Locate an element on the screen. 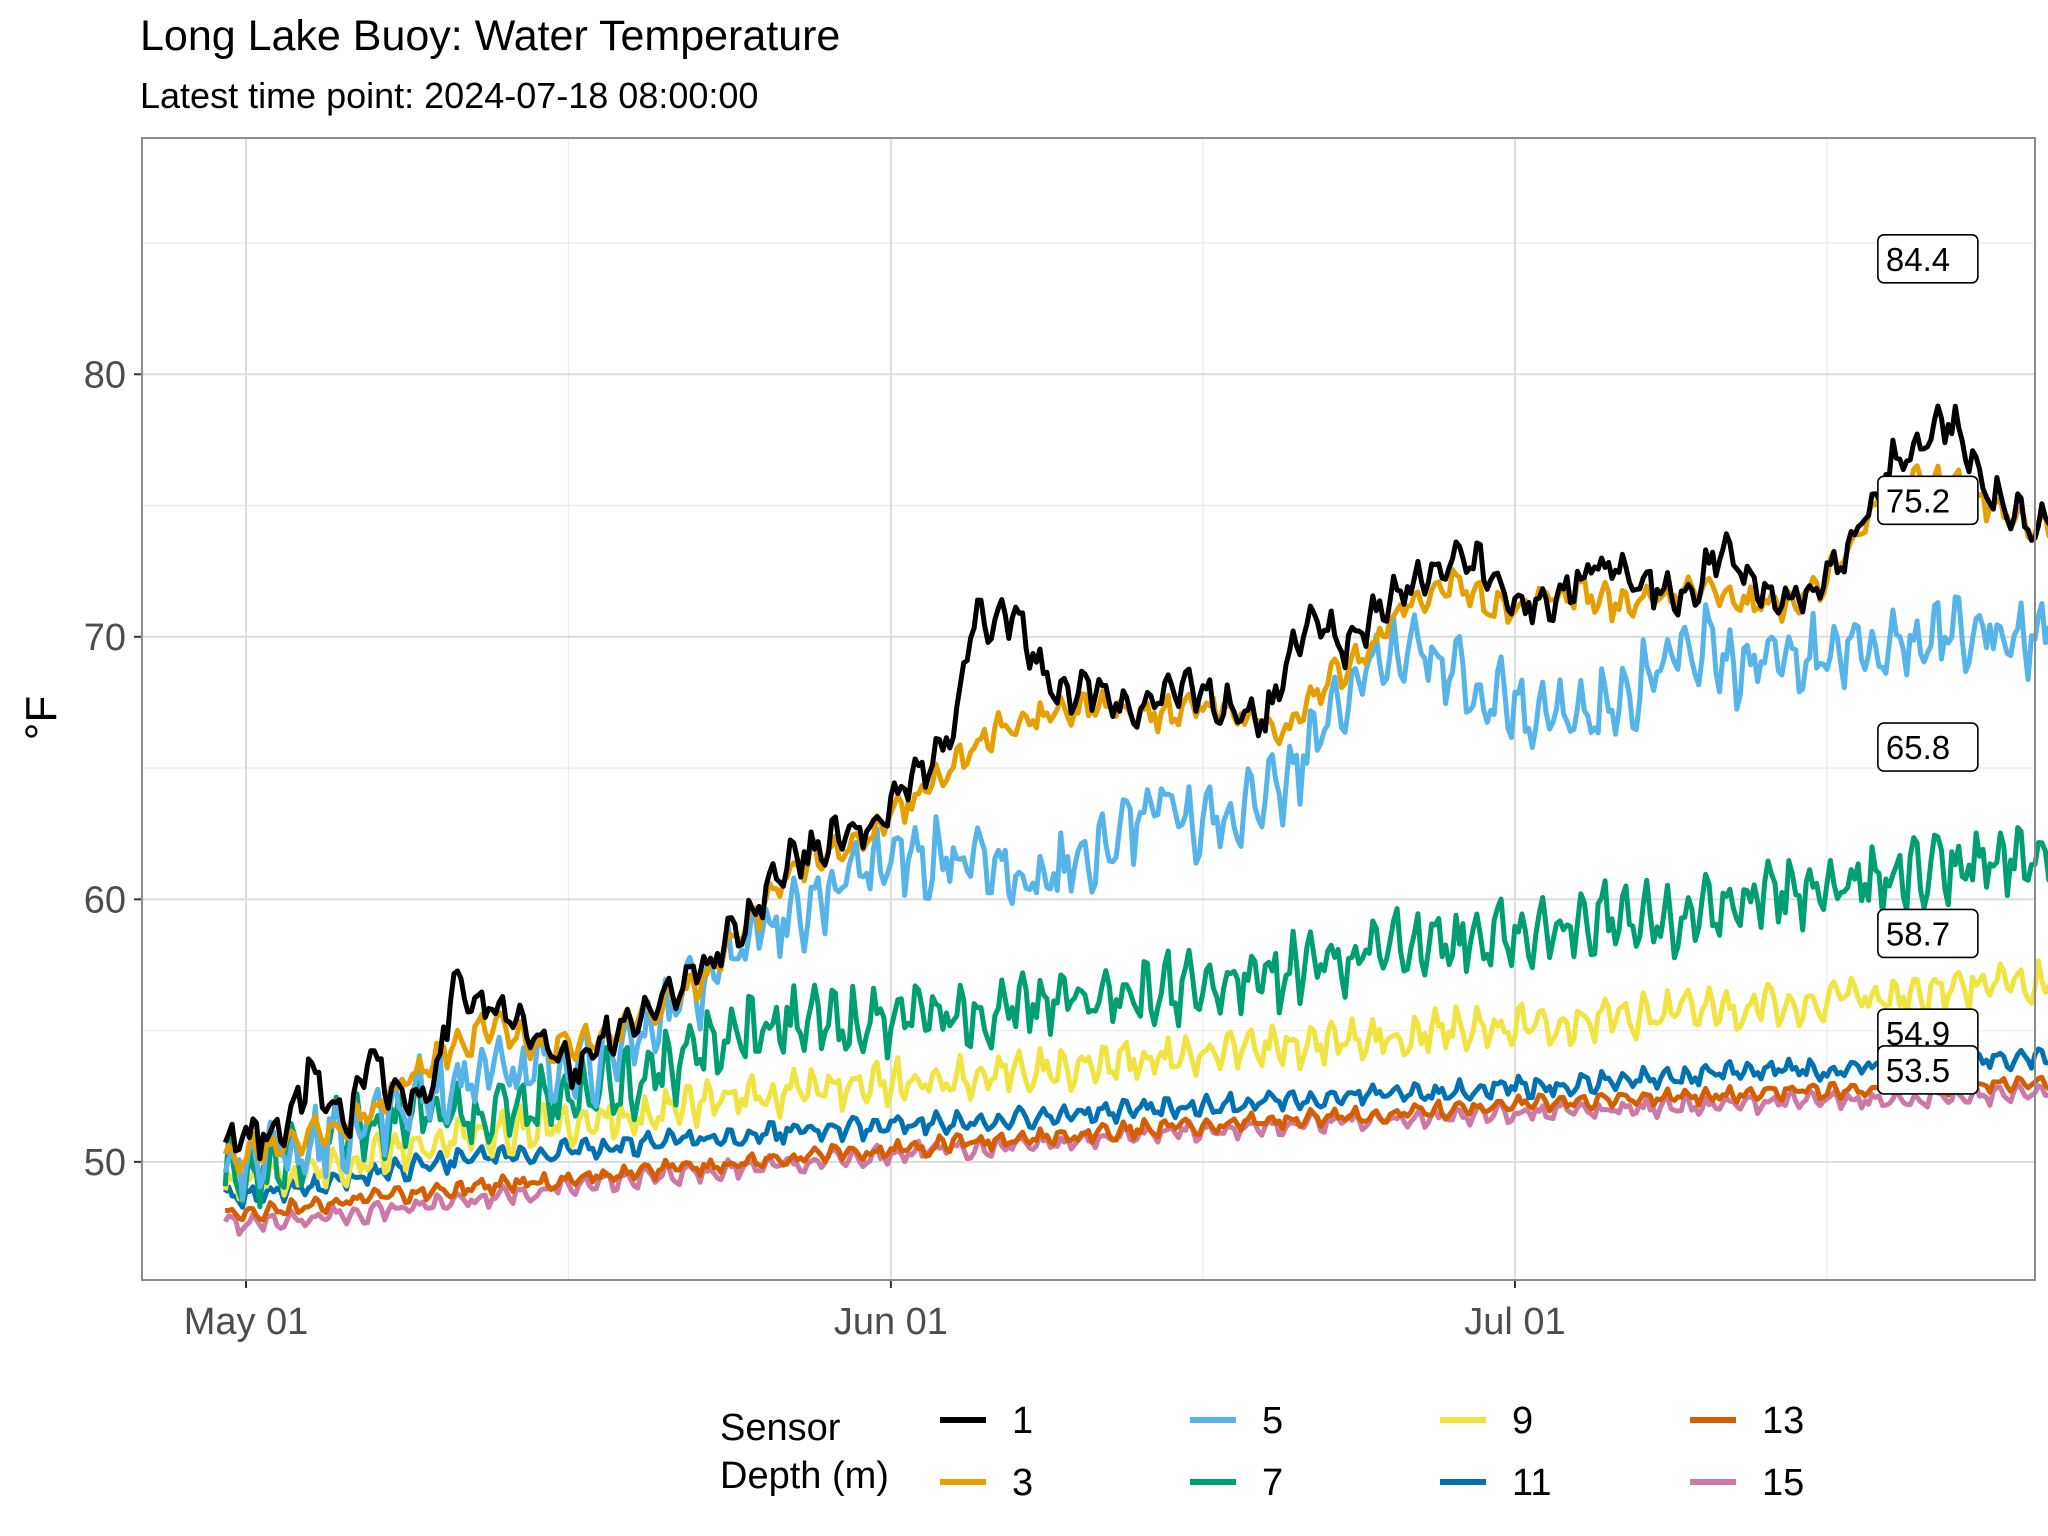 This screenshot has height=1536, width=2048. y-tick-label: 80 is located at coordinates (105, 375).